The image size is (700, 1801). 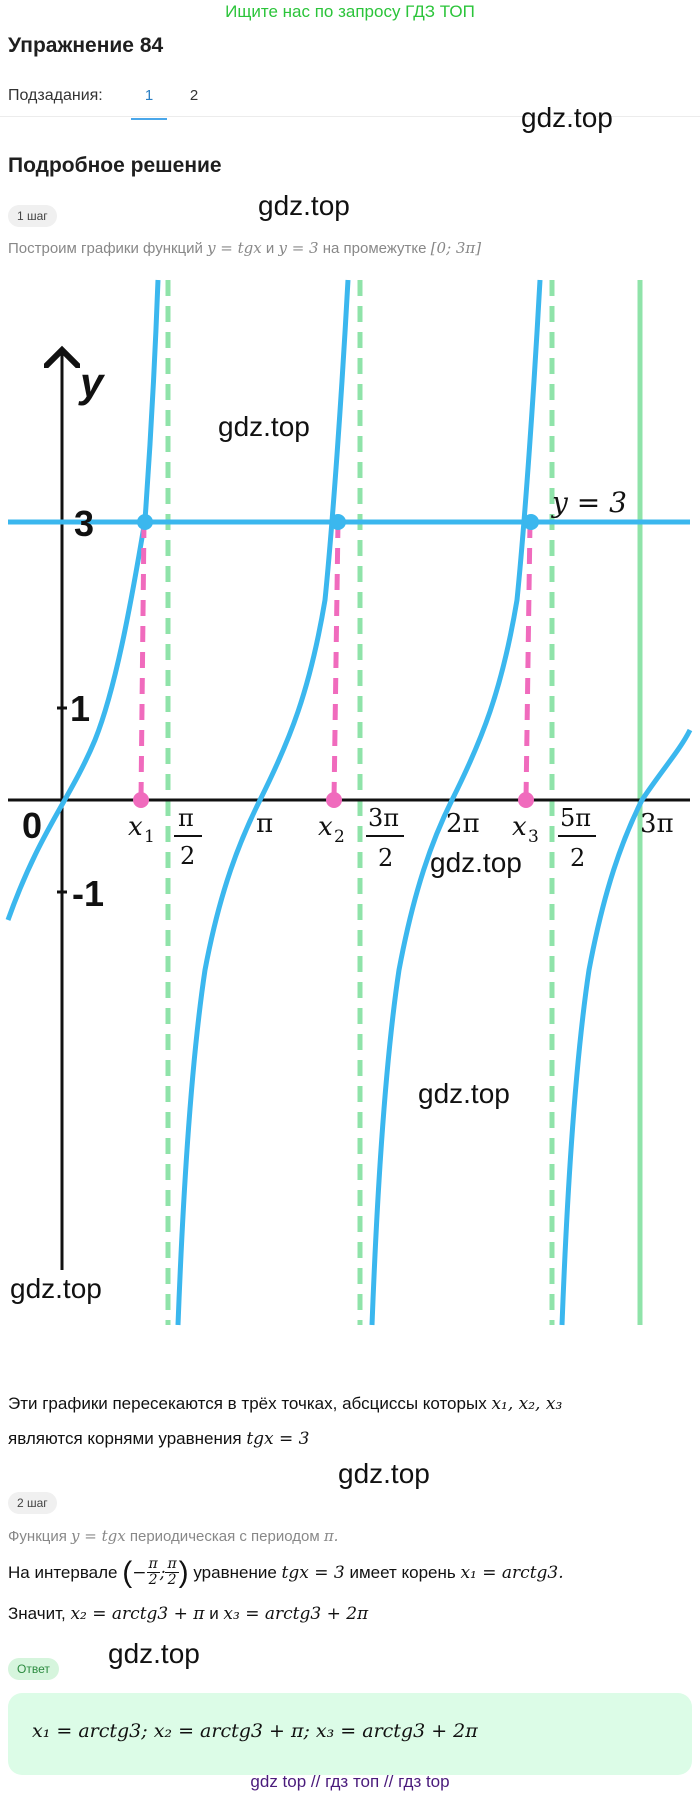 I want to click on search-banner: Ищите нас по запросу ГДЗ ТОП, so click(x=350, y=11).